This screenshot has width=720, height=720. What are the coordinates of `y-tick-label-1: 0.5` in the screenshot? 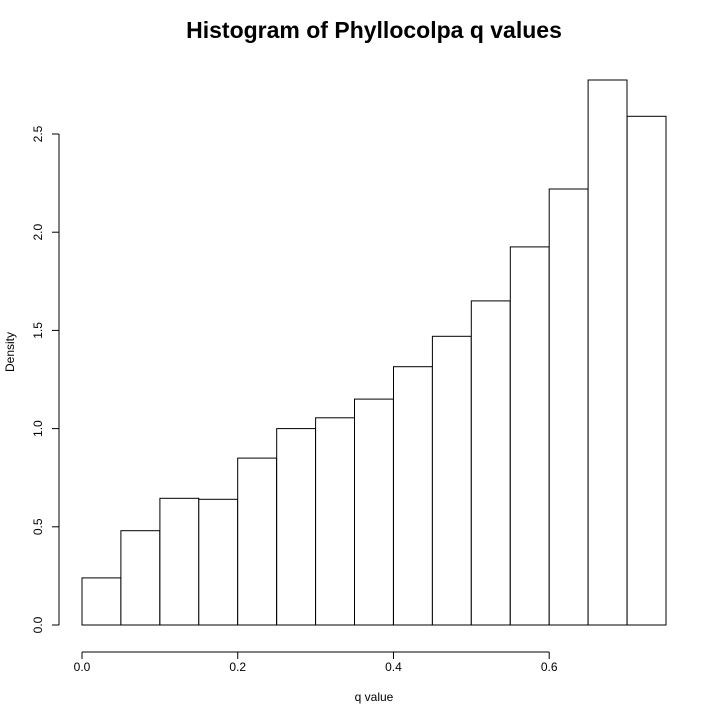 It's located at (38, 526).